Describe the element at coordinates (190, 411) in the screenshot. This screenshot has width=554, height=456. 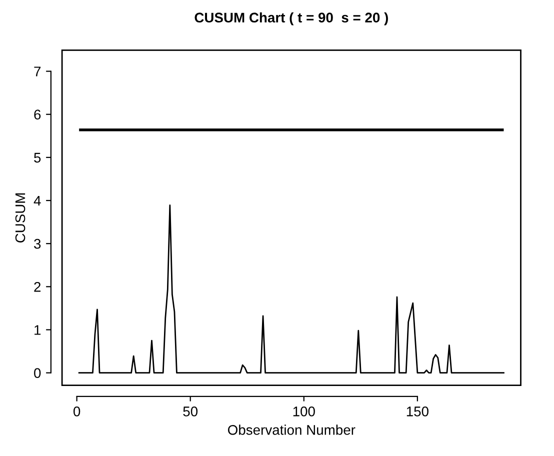
I see `x-tick-label: 50` at that location.